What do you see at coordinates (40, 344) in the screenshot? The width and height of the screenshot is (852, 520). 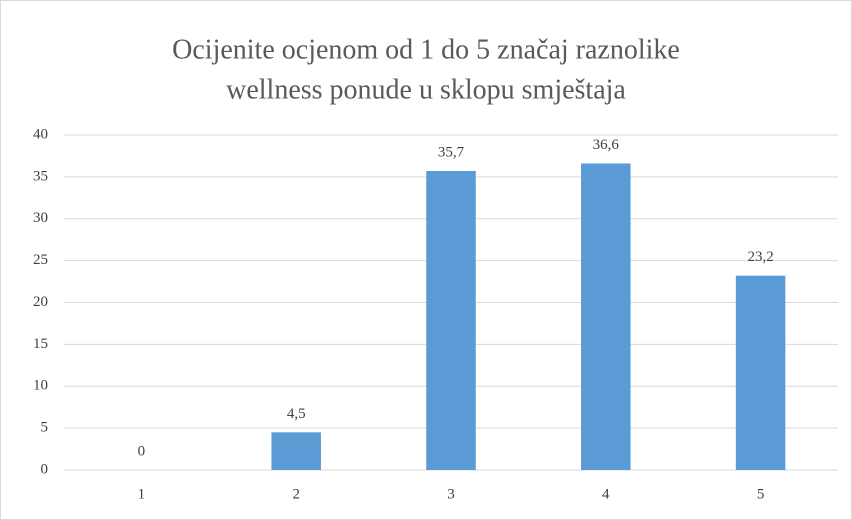 I see `y-tick-label: 15` at bounding box center [40, 344].